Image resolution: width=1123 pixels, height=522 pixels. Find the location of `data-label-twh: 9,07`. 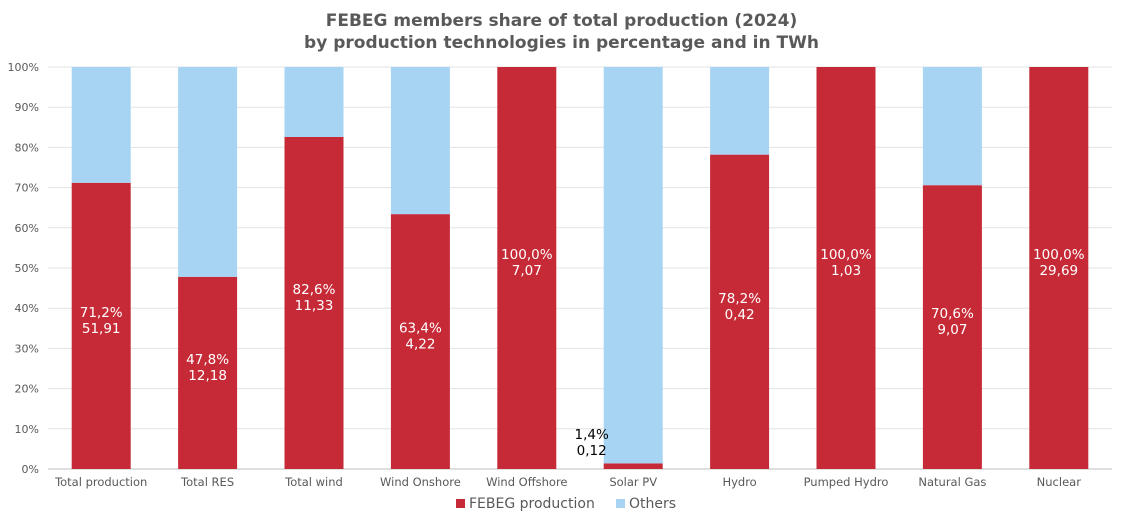

data-label-twh: 9,07 is located at coordinates (952, 330).